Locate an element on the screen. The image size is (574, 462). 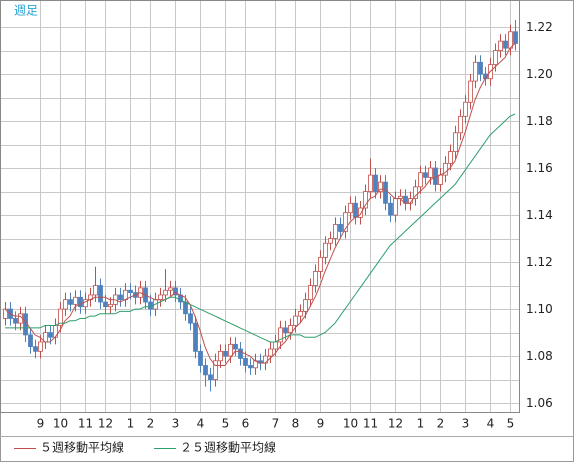
y-tick-label: 1.06 is located at coordinates (539, 403).